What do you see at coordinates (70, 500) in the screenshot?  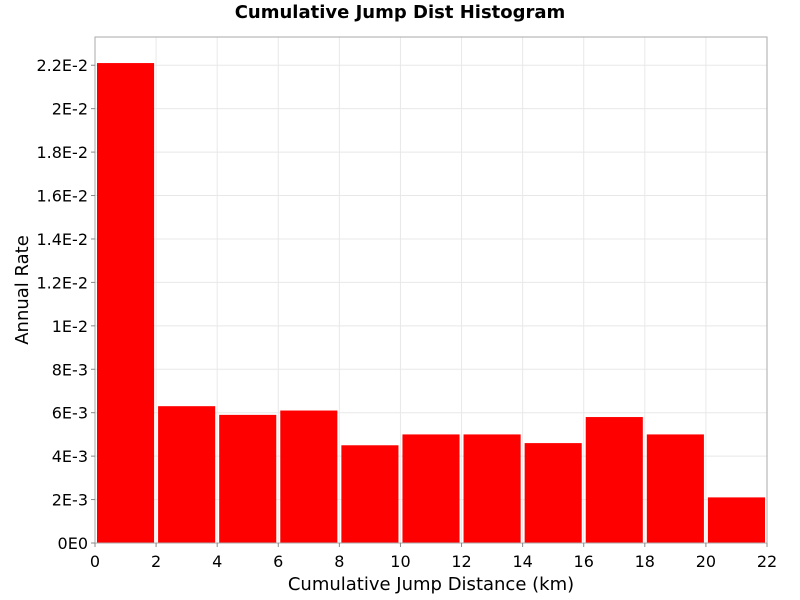 I see `y-tick-label: 2E-3` at bounding box center [70, 500].